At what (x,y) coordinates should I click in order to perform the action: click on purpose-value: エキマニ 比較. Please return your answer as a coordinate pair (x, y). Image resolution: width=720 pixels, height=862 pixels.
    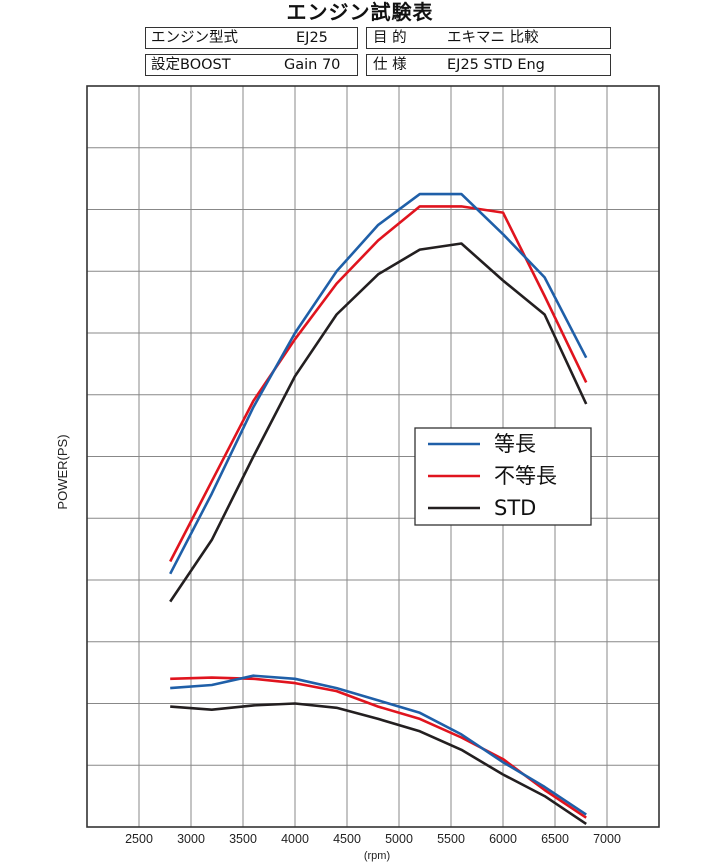
    Looking at the image, I should click on (493, 38).